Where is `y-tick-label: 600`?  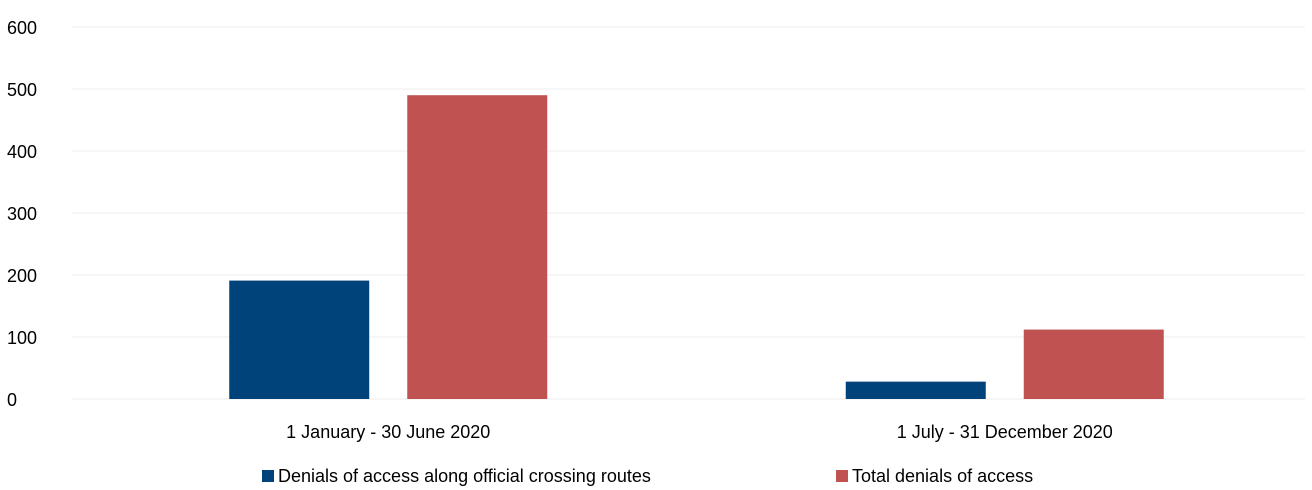 y-tick-label: 600 is located at coordinates (22, 28).